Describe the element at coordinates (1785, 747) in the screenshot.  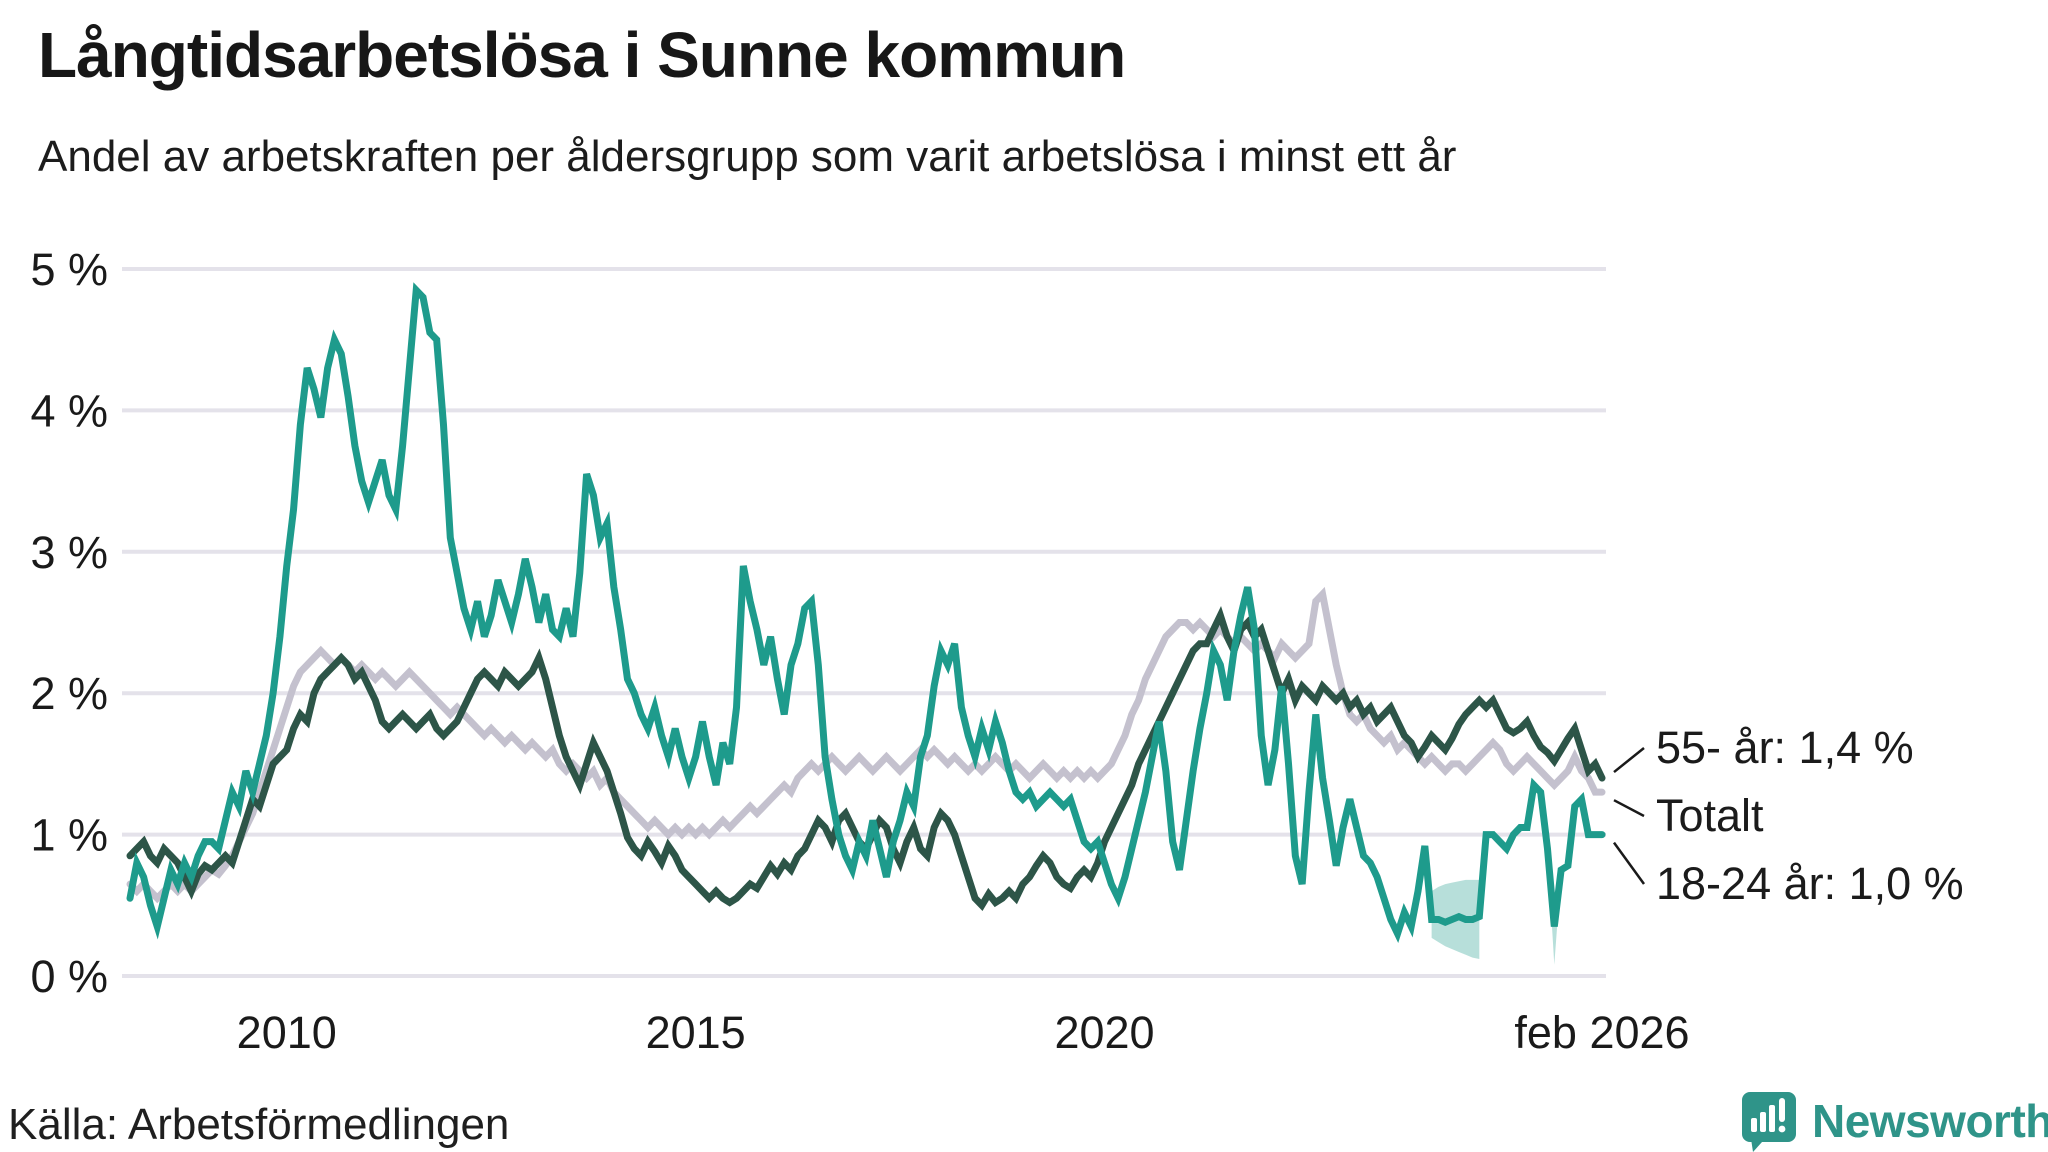
I see `annotation-label-age55: 55- år: 1,4 %` at that location.